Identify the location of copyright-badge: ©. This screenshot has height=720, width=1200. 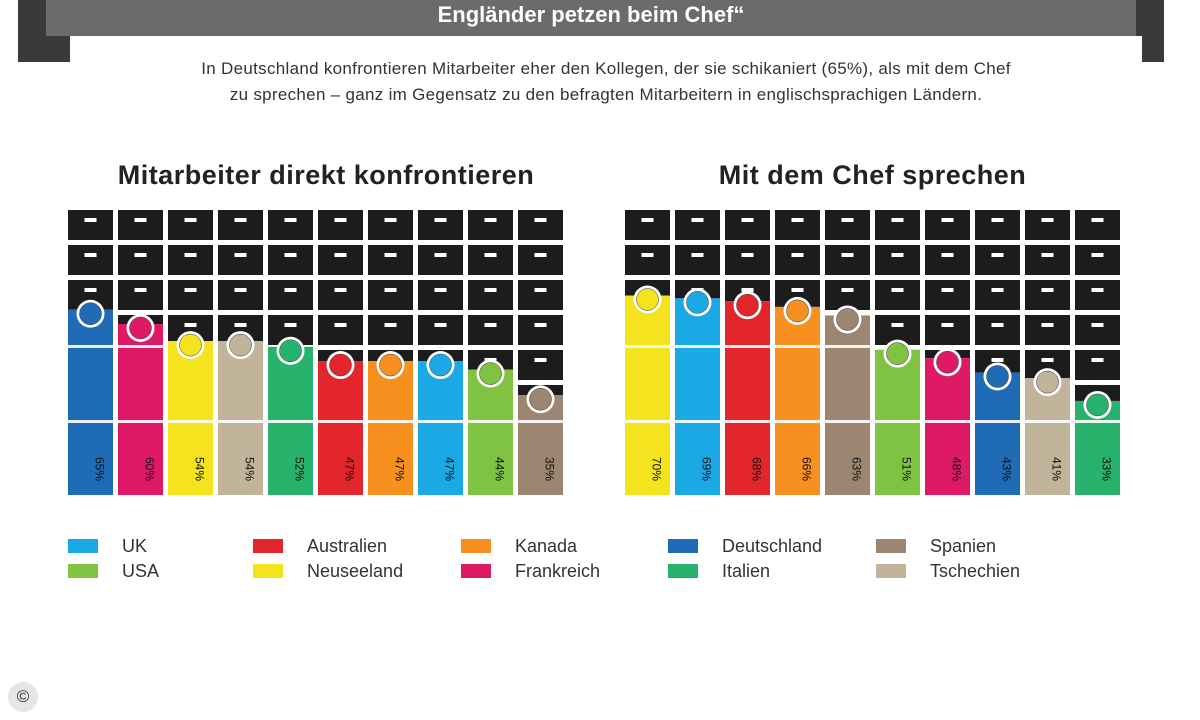
(23, 697).